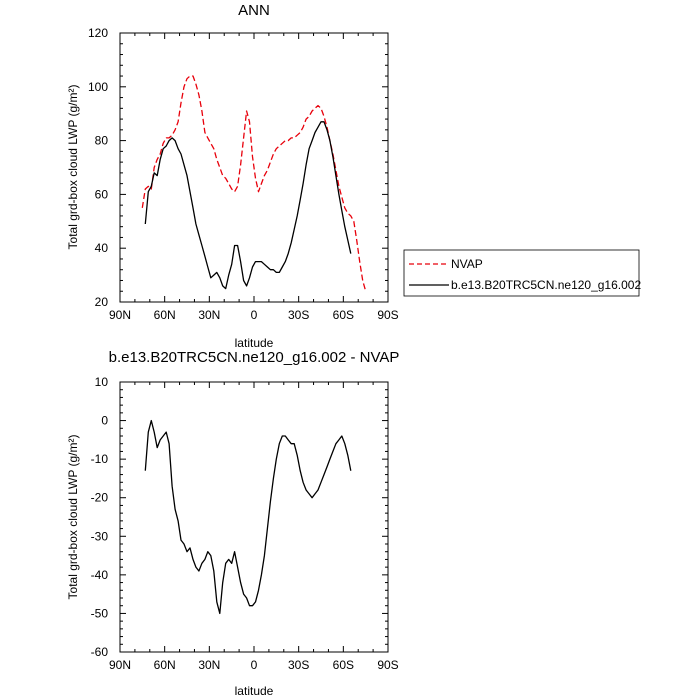  What do you see at coordinates (100, 652) in the screenshot?
I see `bottom-y-tick-label: -60` at bounding box center [100, 652].